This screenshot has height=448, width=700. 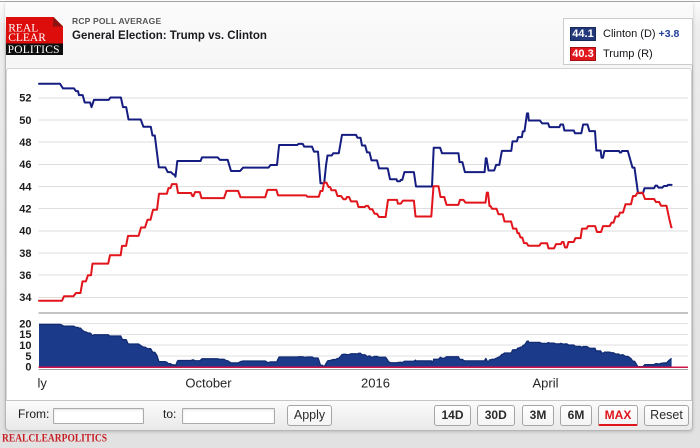 I want to click on svg-text: REAL, so click(x=23, y=29).